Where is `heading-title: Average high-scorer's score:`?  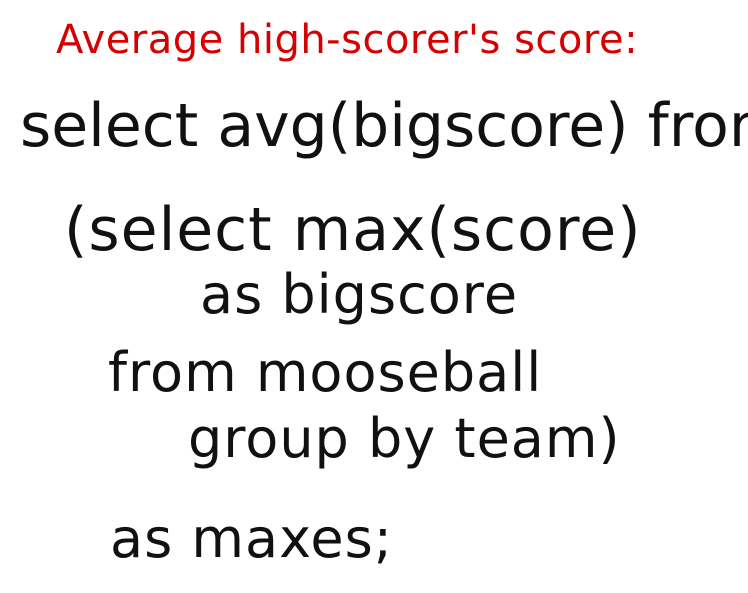
heading-title: Average high-scorer's score: is located at coordinates (347, 40).